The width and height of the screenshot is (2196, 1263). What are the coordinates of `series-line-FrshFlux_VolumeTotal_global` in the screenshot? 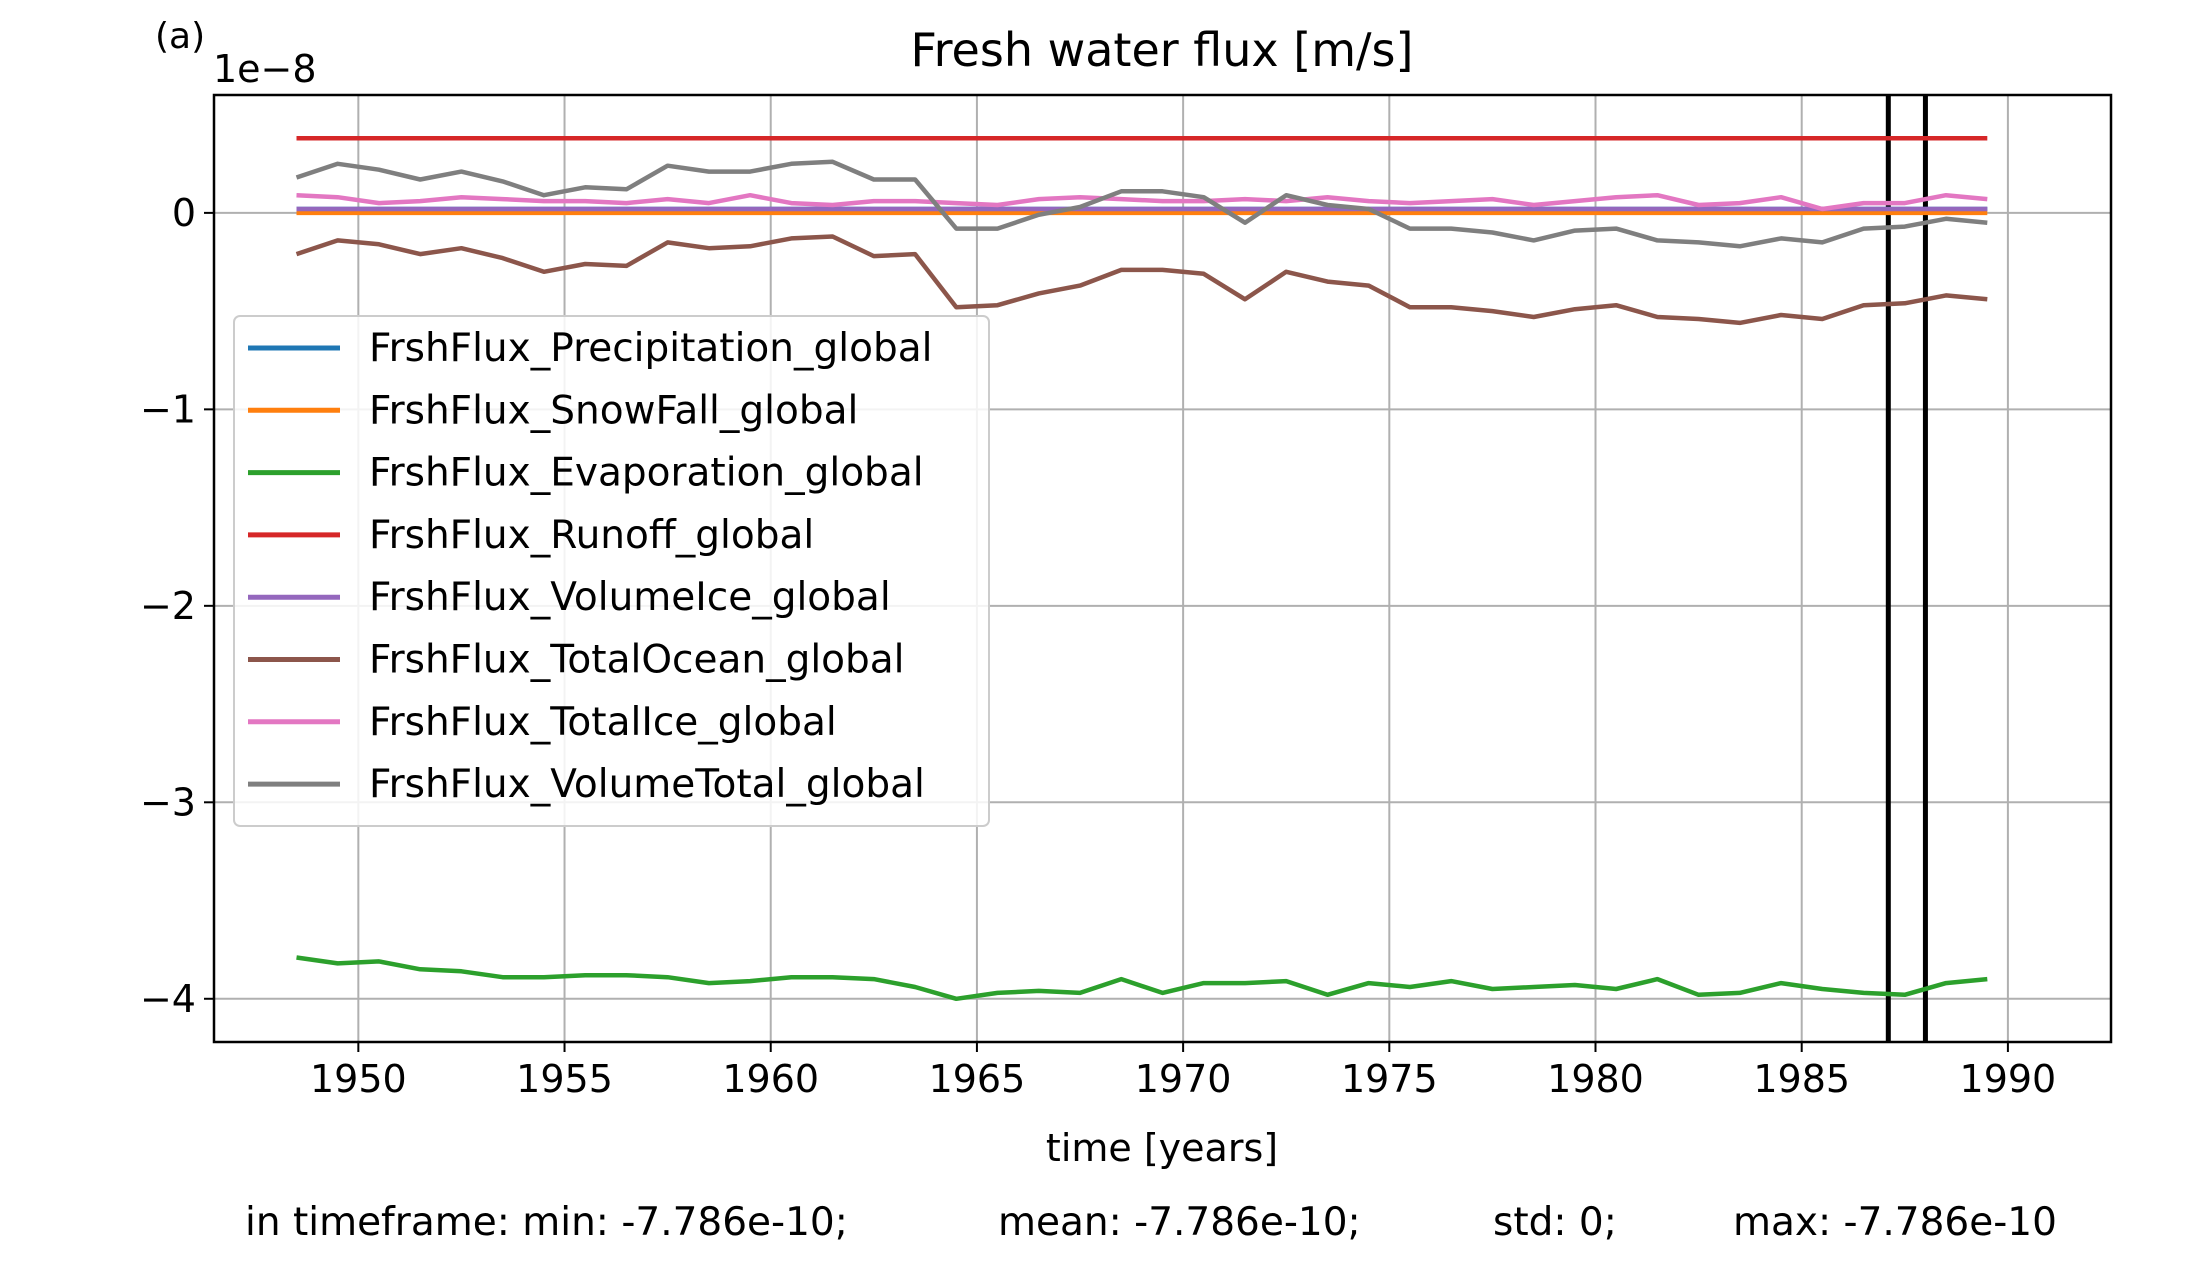 It's located at (1141, 204).